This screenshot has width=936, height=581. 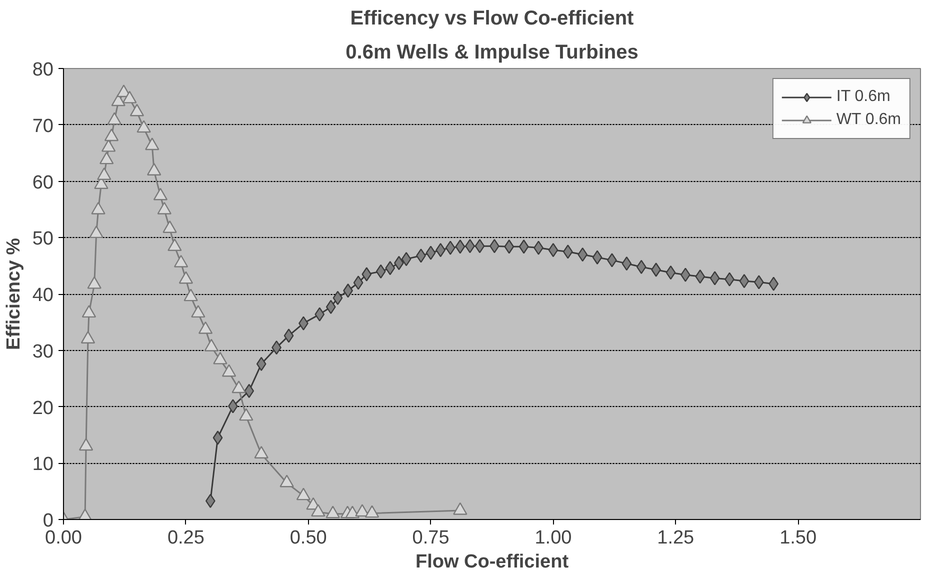 What do you see at coordinates (798, 538) in the screenshot?
I see `x-tick-label: 1.50` at bounding box center [798, 538].